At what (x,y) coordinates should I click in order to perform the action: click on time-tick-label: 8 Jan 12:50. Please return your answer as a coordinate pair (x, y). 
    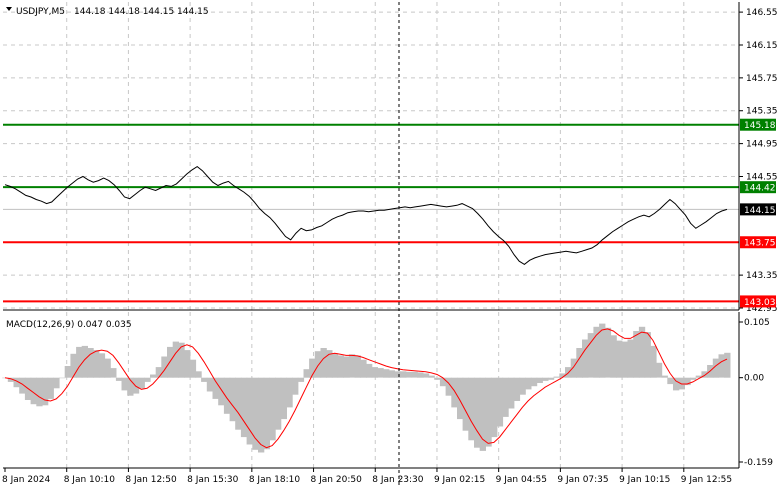
    Looking at the image, I should click on (151, 480).